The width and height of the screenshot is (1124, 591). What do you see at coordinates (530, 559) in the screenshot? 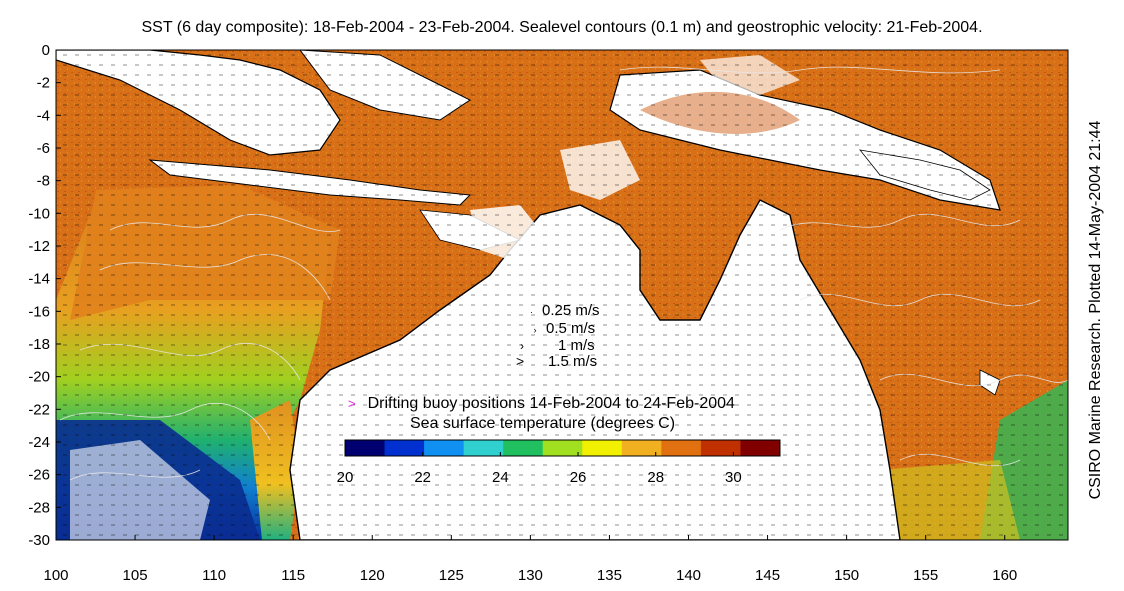
I see `x-axis: 100 105 110 115 120 125 130 135 140 145 150 155 160` at bounding box center [530, 559].